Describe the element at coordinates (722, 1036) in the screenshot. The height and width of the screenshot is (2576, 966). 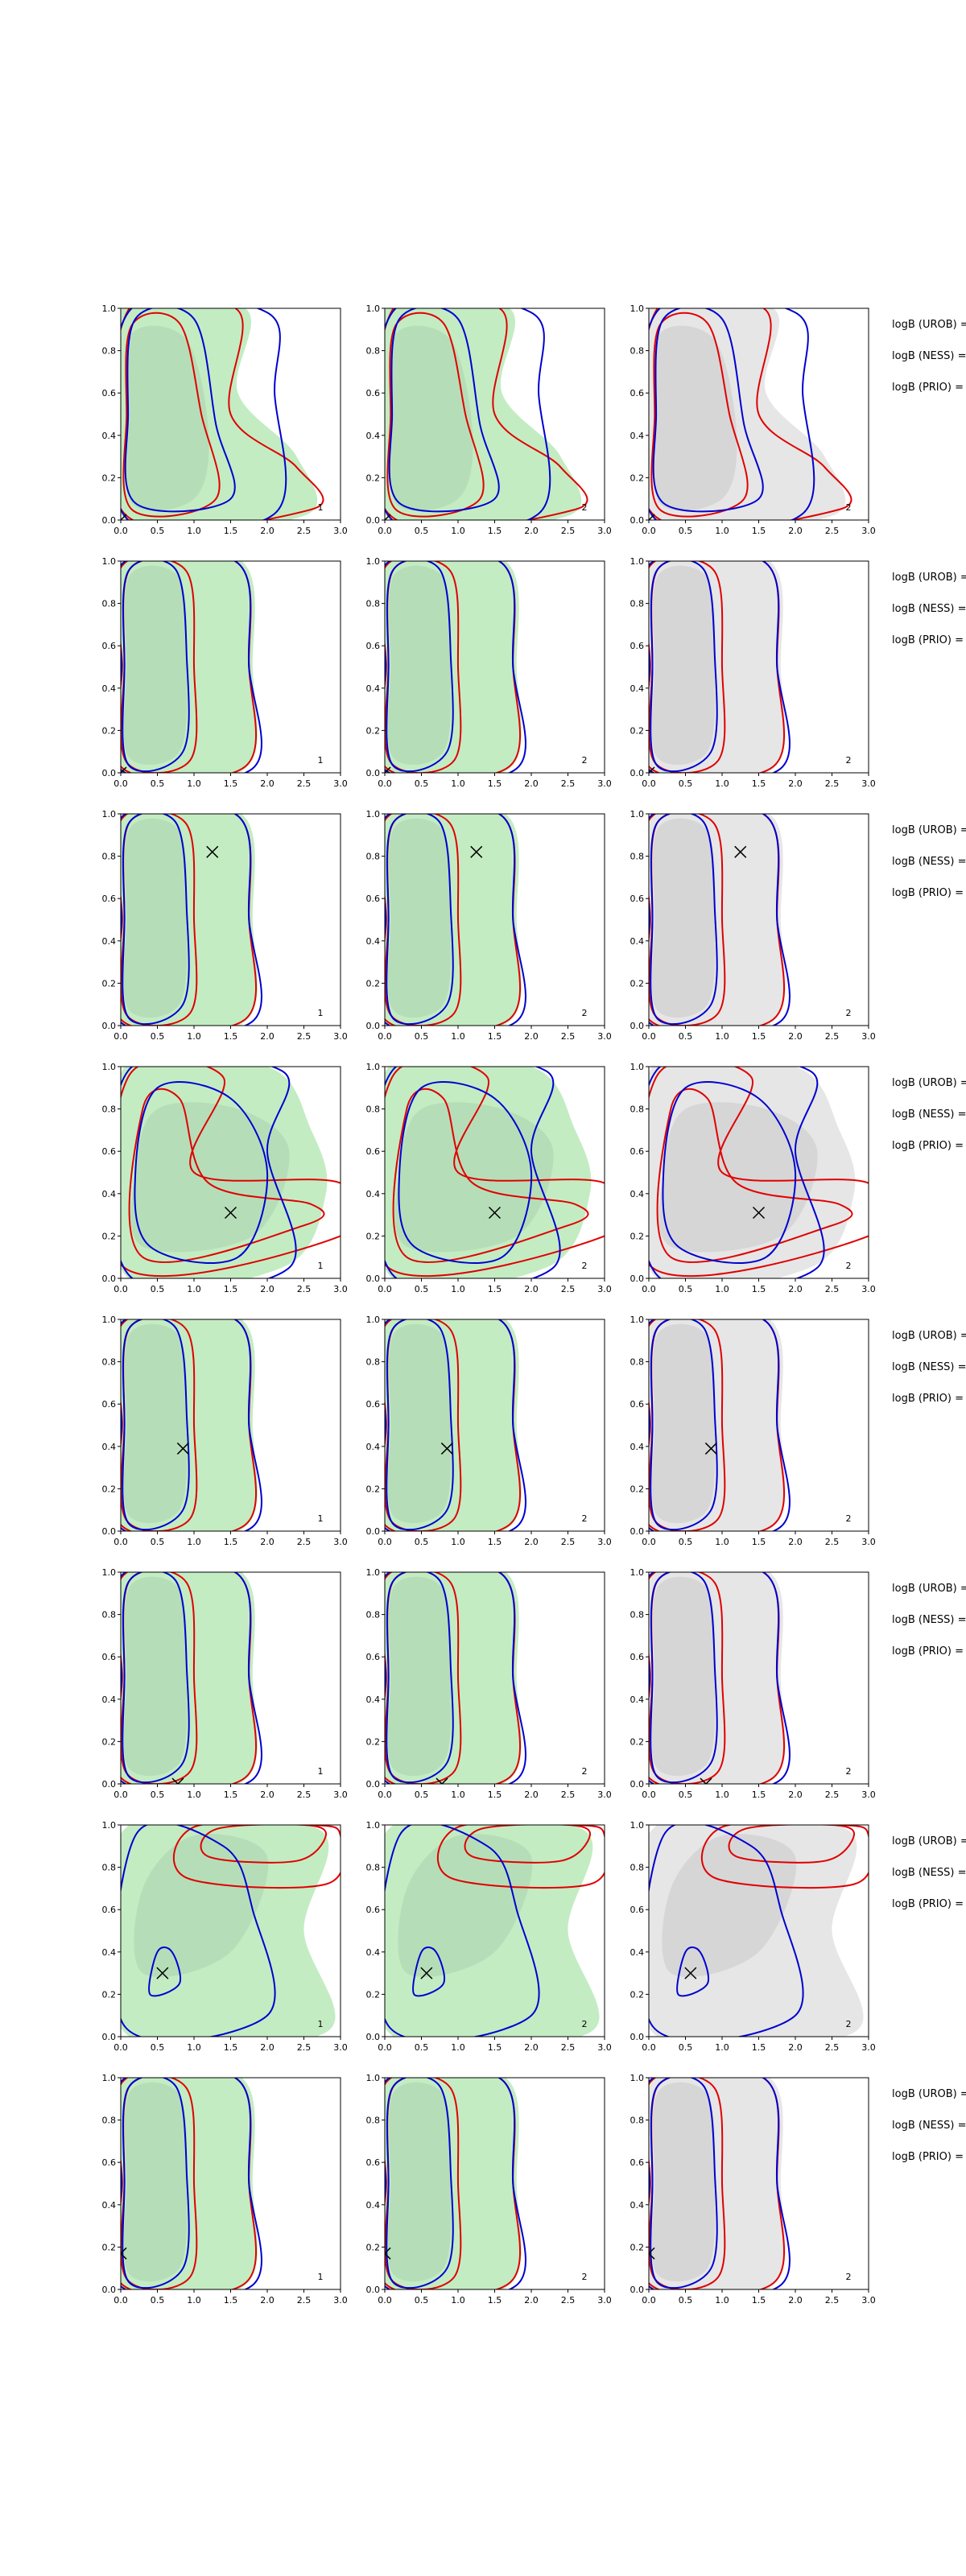
I see `x-tick-label: 1.0` at that location.